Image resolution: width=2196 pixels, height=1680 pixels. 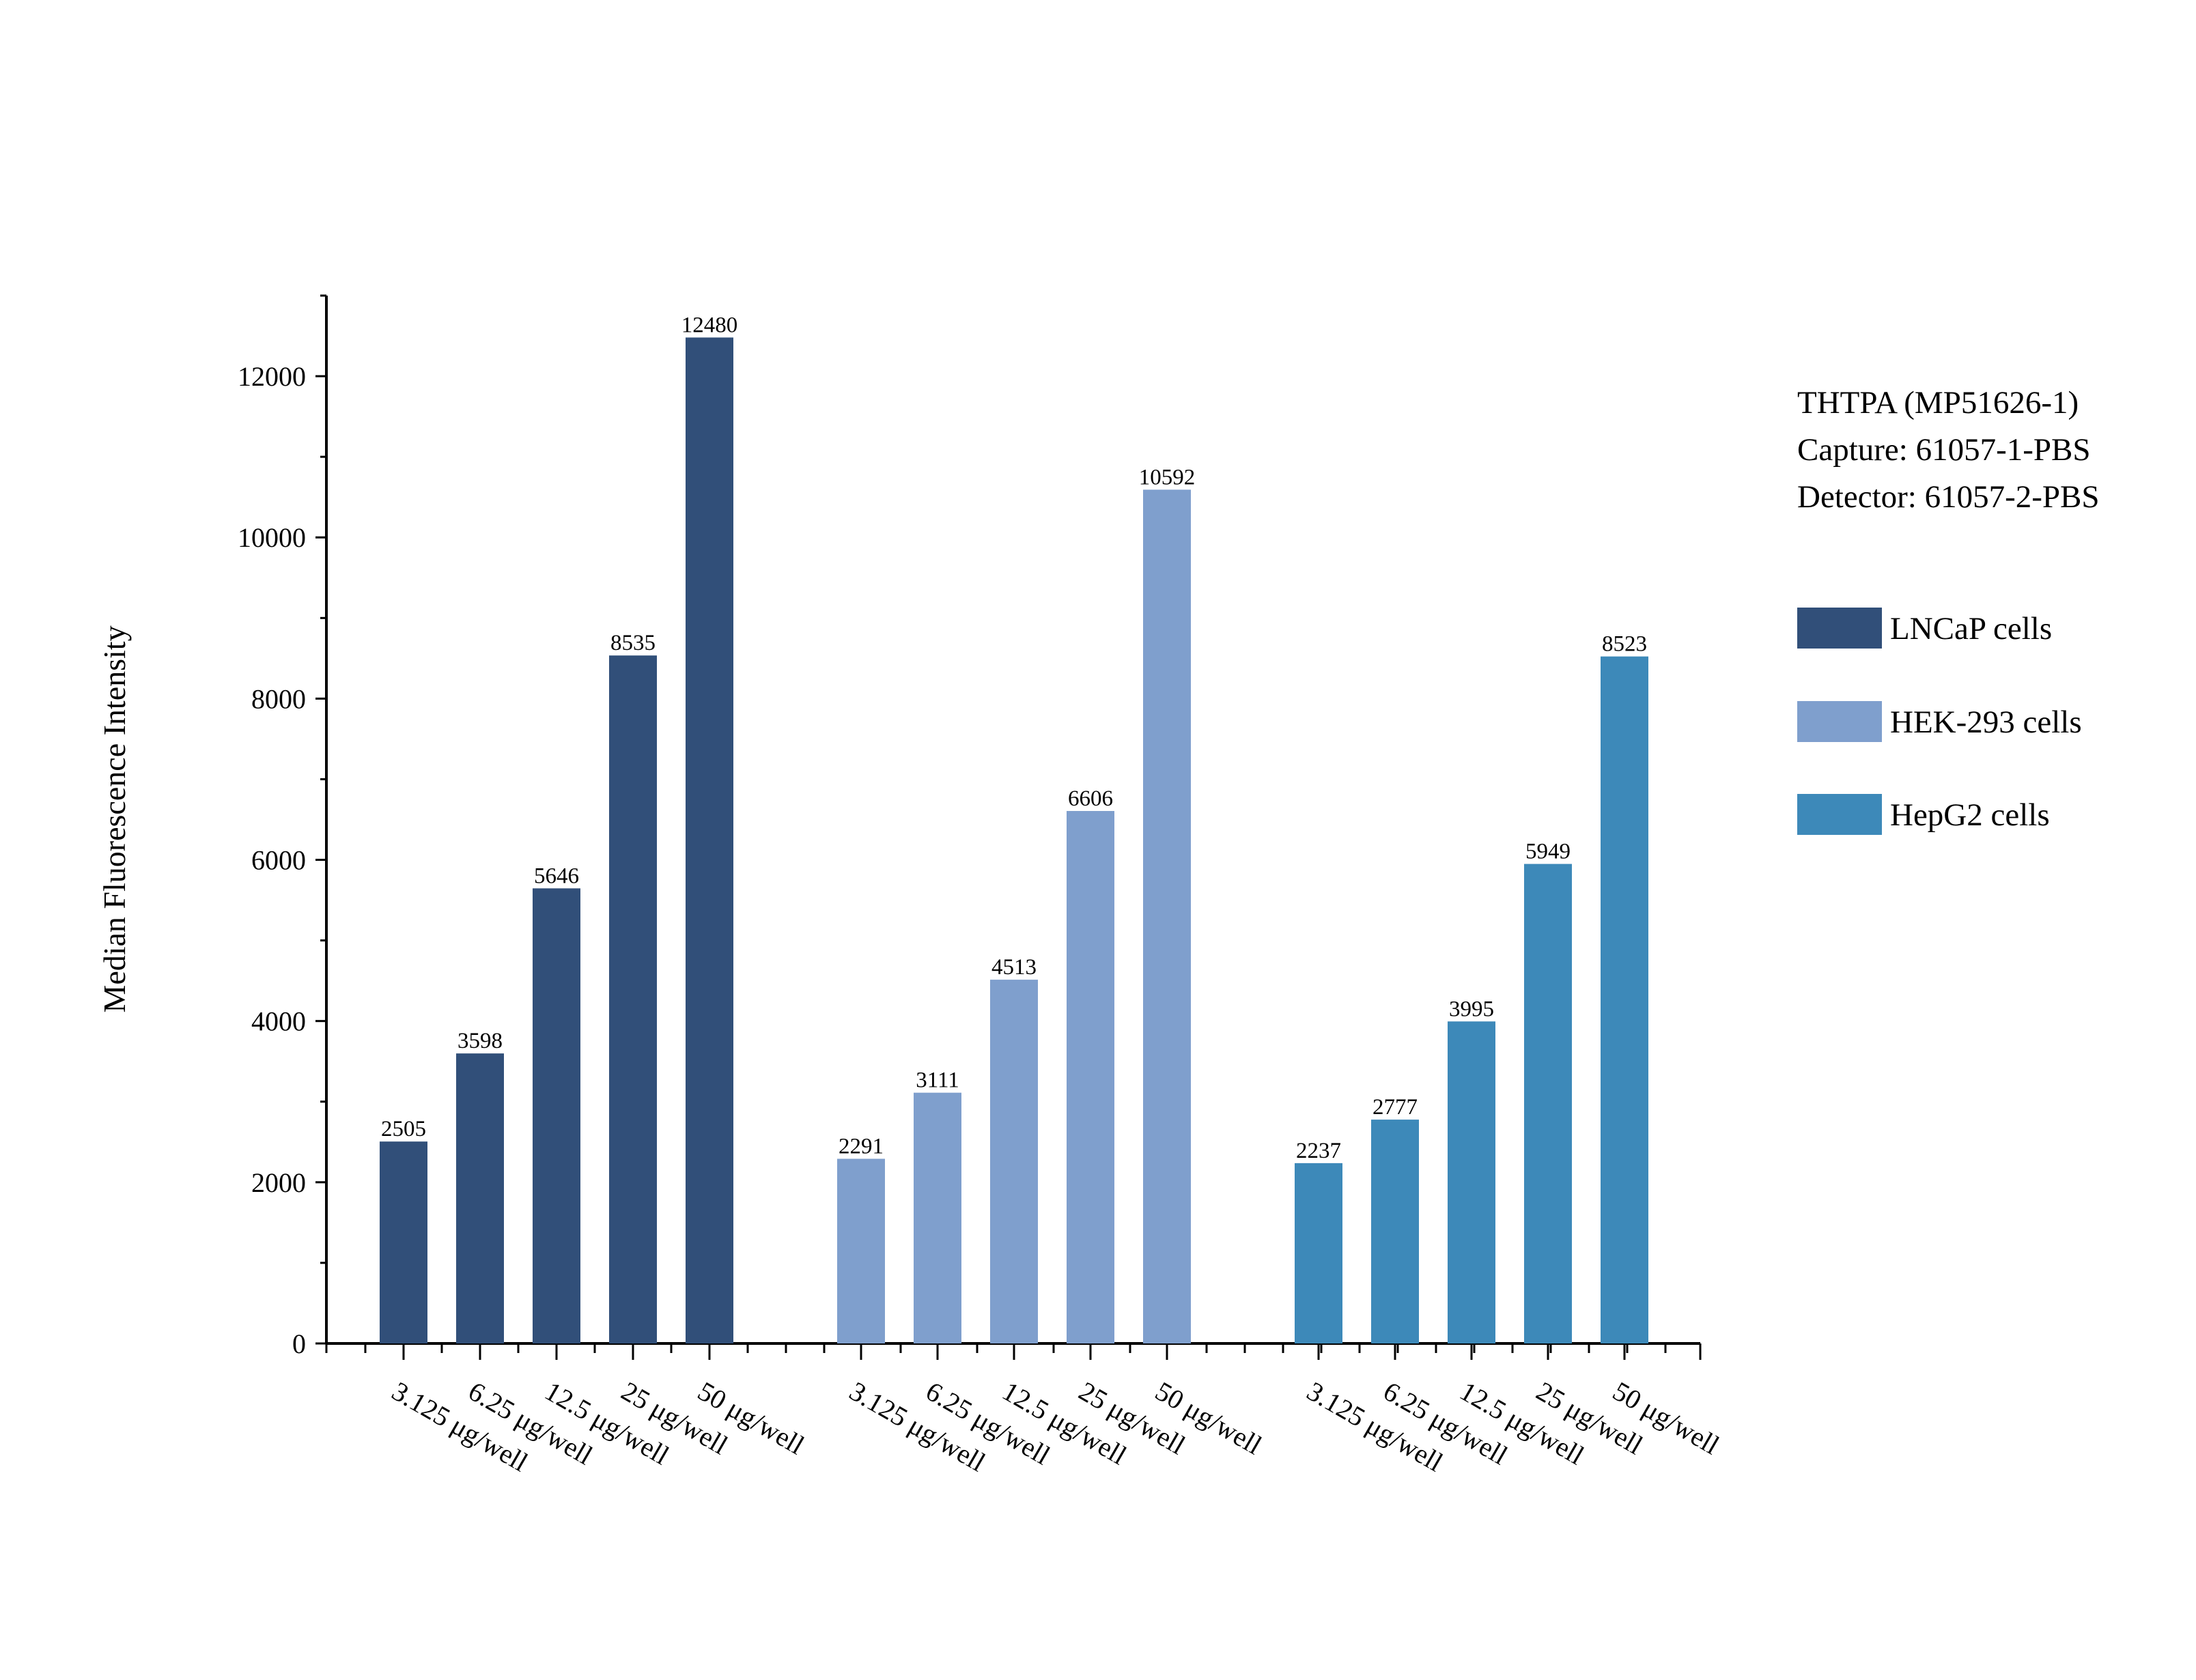 I want to click on y-tick-label: 12000, so click(x=272, y=376).